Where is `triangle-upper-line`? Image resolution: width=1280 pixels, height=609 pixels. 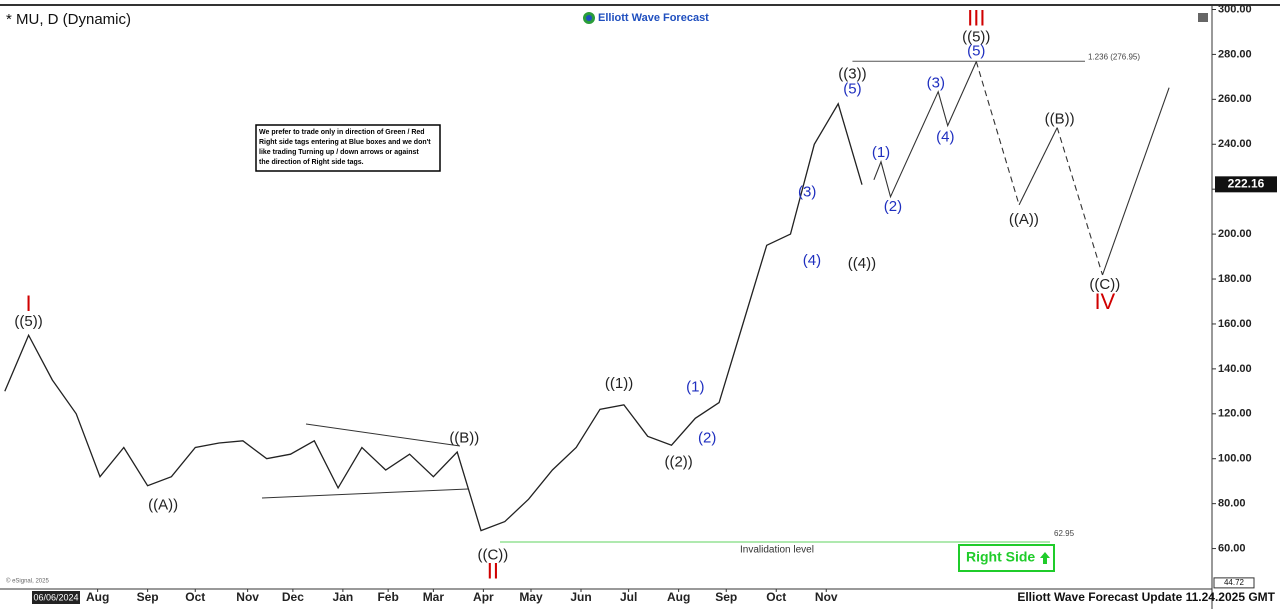 triangle-upper-line is located at coordinates (383, 435).